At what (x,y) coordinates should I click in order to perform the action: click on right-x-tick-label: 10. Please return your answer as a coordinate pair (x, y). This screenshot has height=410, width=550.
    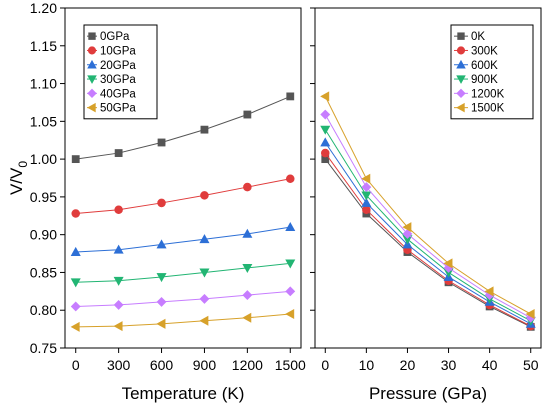
    Looking at the image, I should click on (367, 365).